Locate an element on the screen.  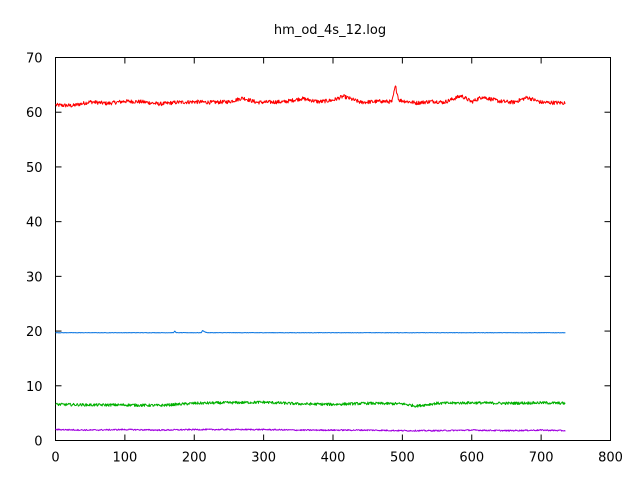
x-tick-label: 300 is located at coordinates (263, 458).